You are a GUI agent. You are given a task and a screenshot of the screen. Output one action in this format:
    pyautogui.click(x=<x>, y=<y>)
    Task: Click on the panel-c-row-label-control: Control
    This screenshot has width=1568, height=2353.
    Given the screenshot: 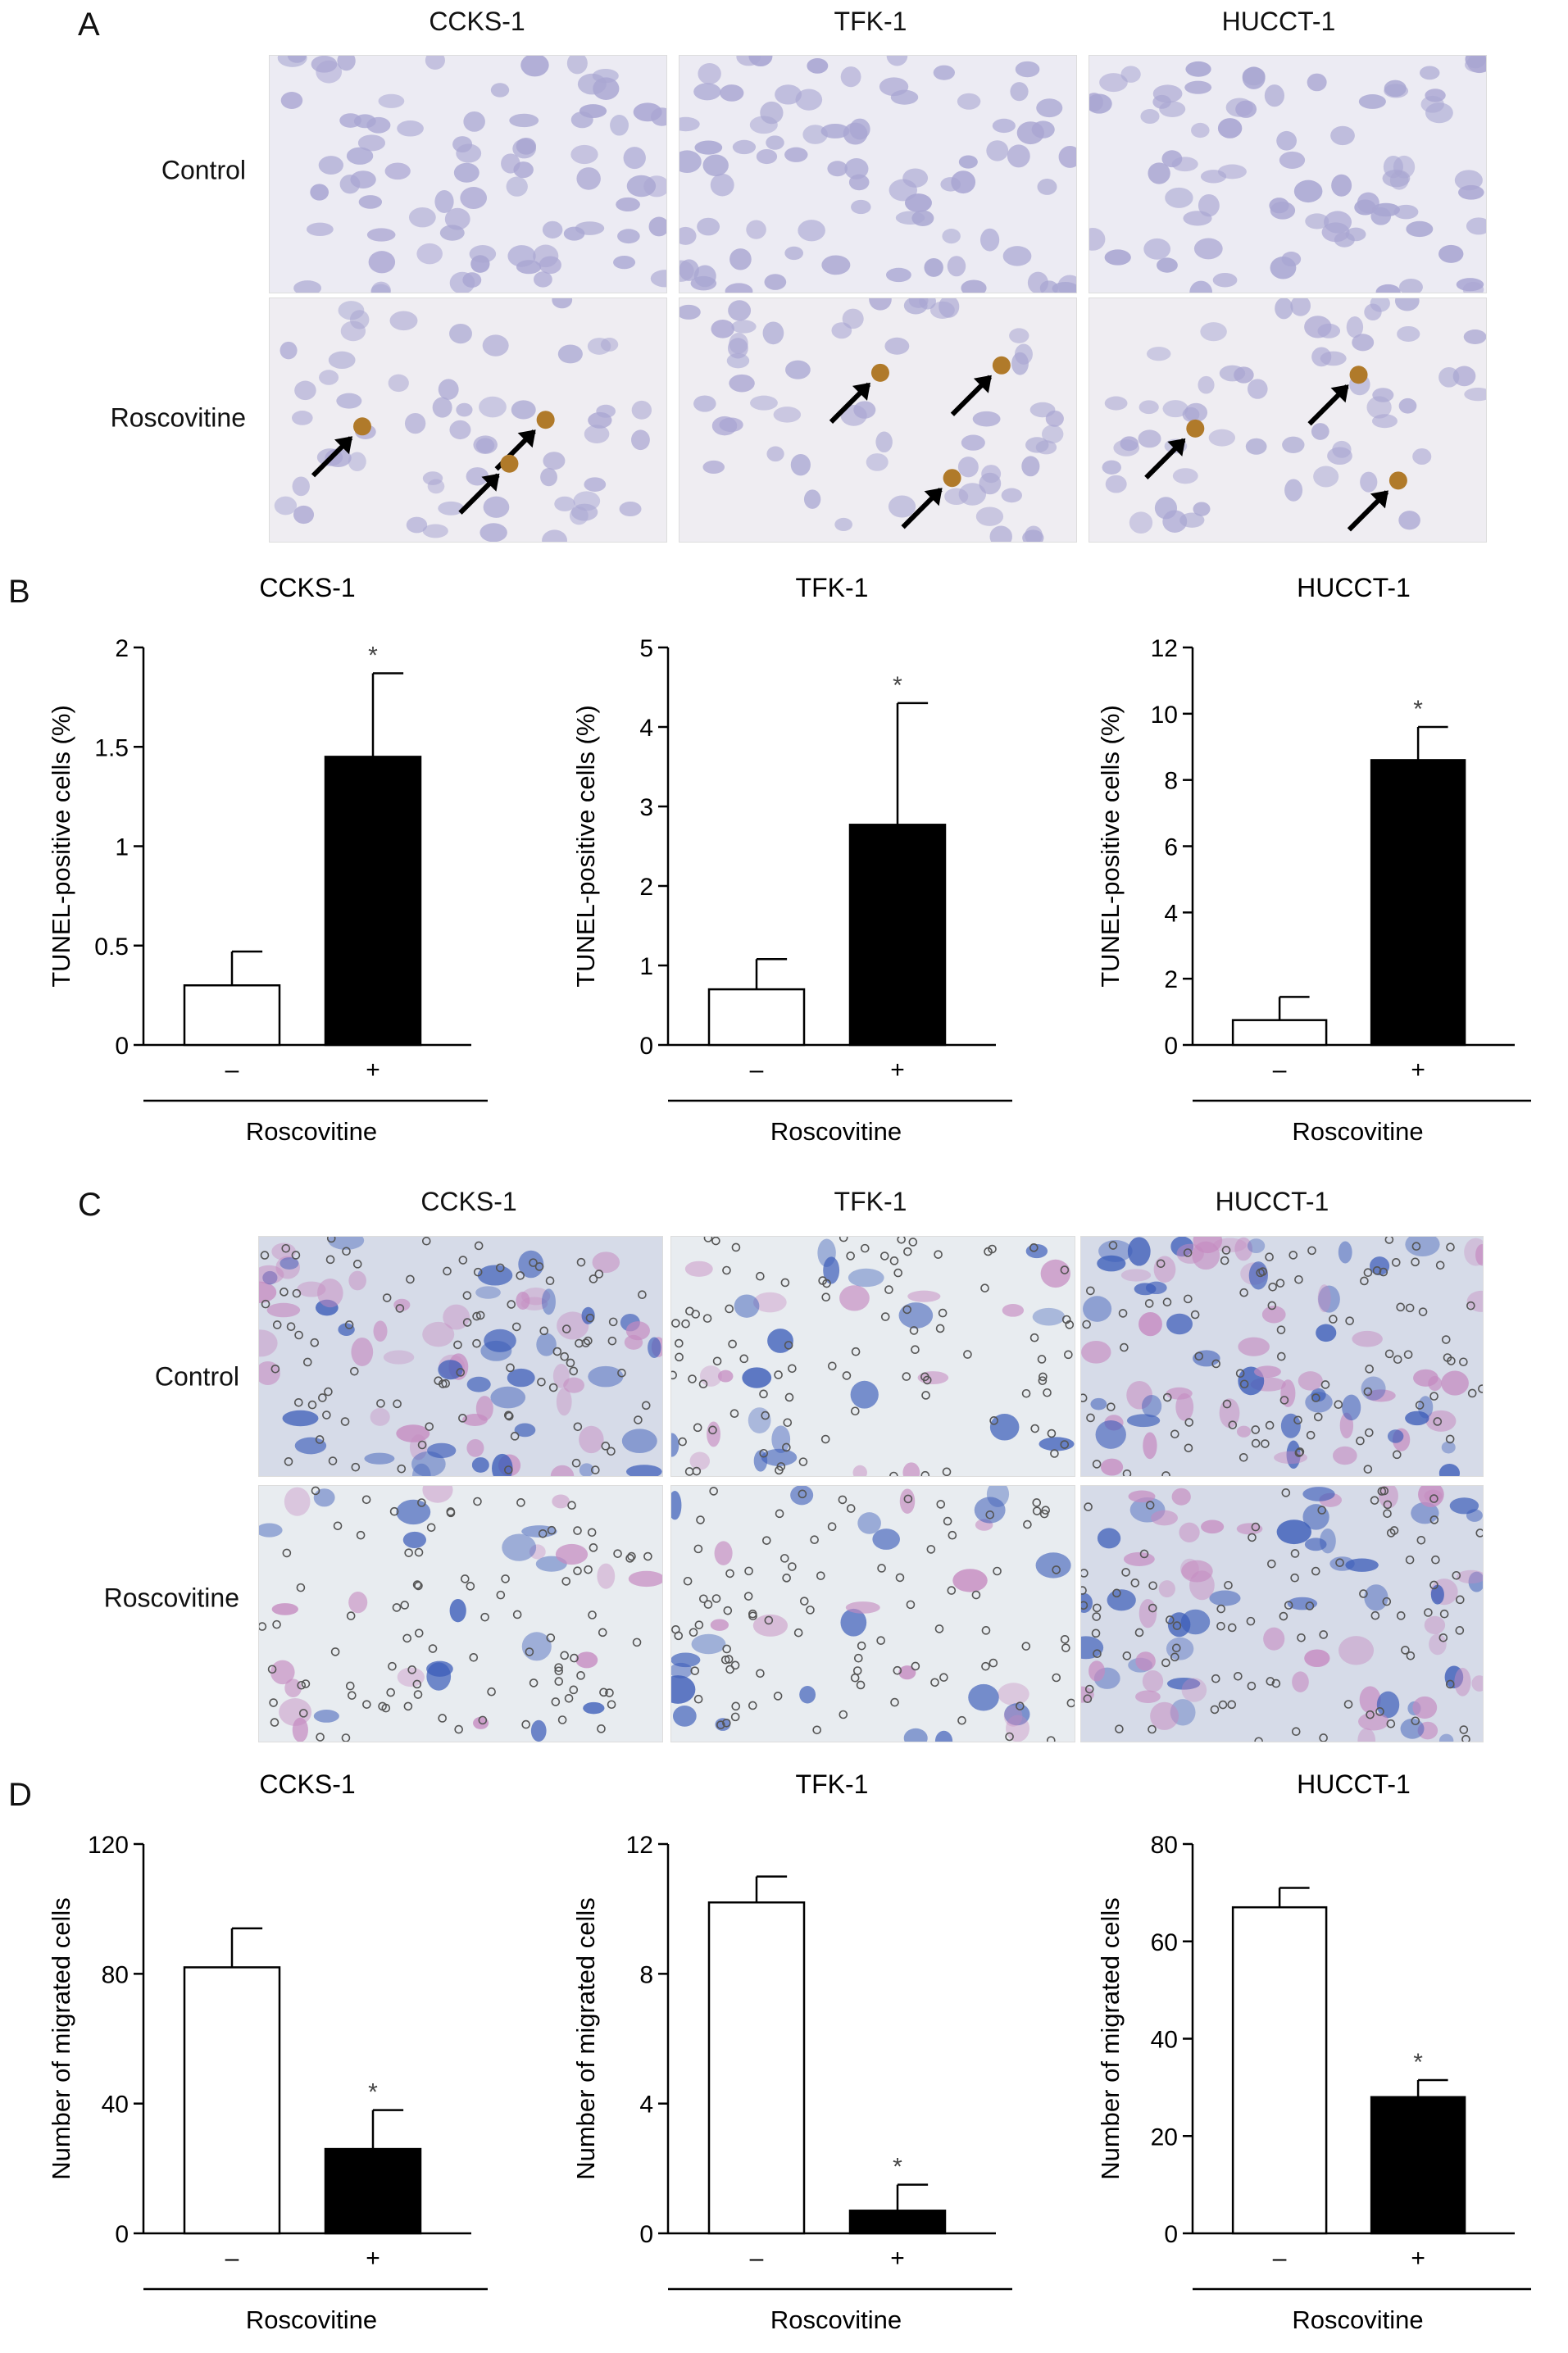 What is the action you would take?
    pyautogui.click(x=196, y=1376)
    